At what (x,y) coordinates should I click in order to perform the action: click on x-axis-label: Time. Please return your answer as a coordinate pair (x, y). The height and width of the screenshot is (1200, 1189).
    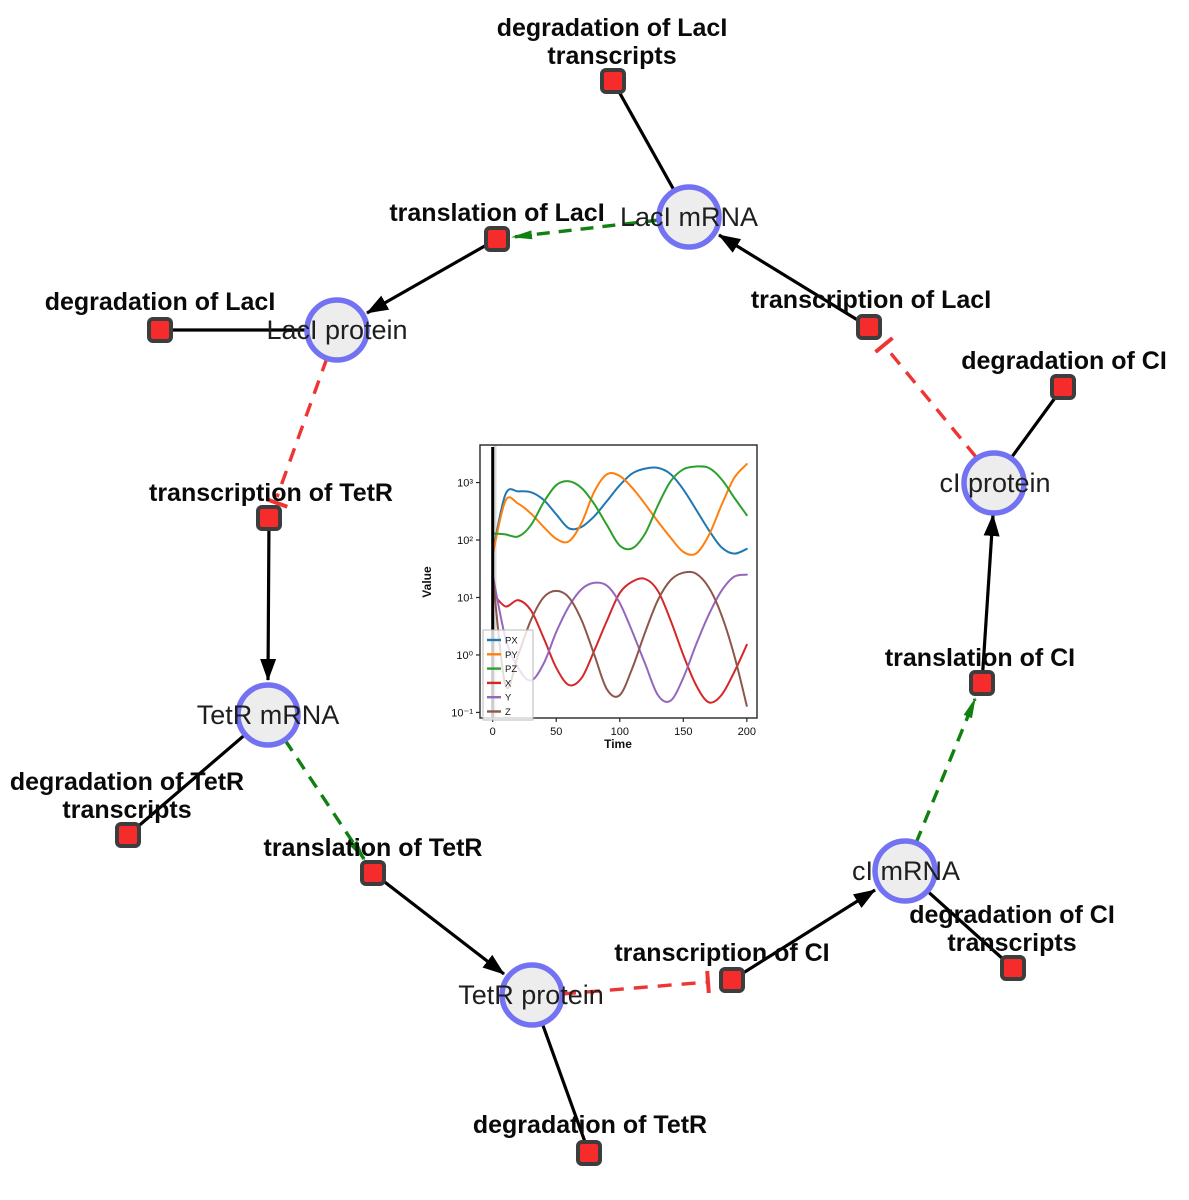
    Looking at the image, I should click on (618, 744).